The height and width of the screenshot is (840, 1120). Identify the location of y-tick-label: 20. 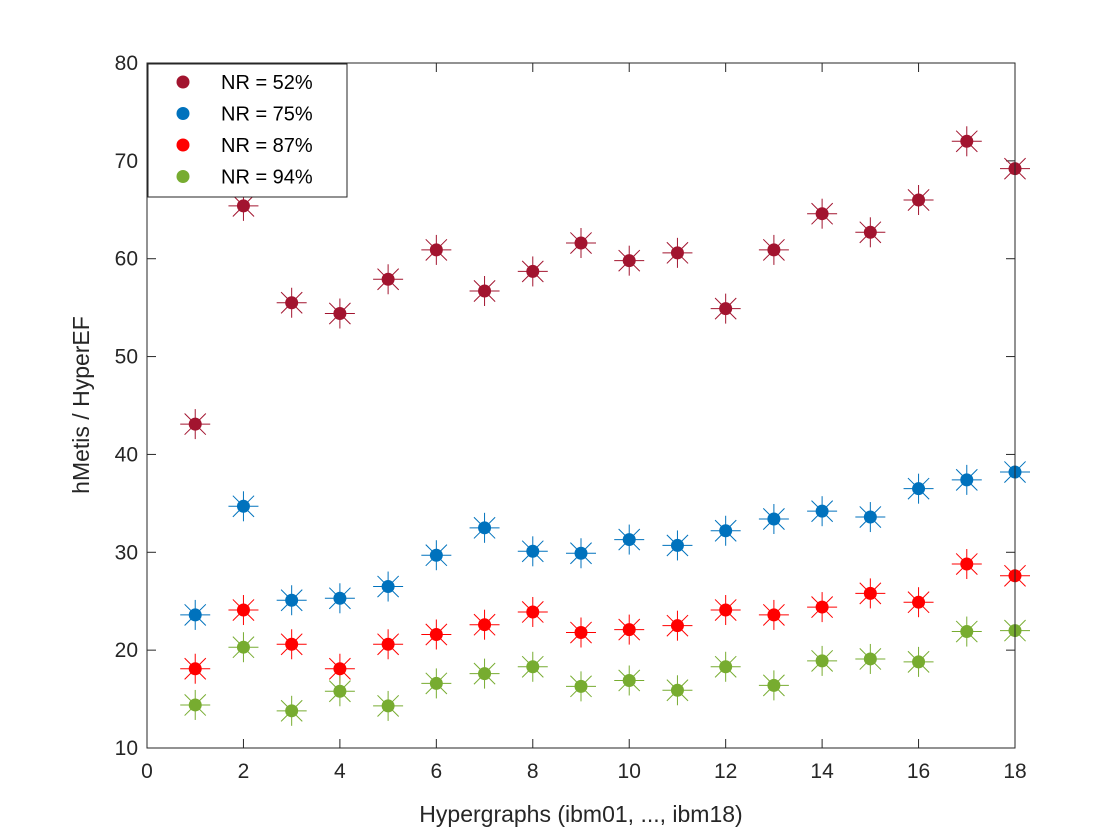
(126, 650).